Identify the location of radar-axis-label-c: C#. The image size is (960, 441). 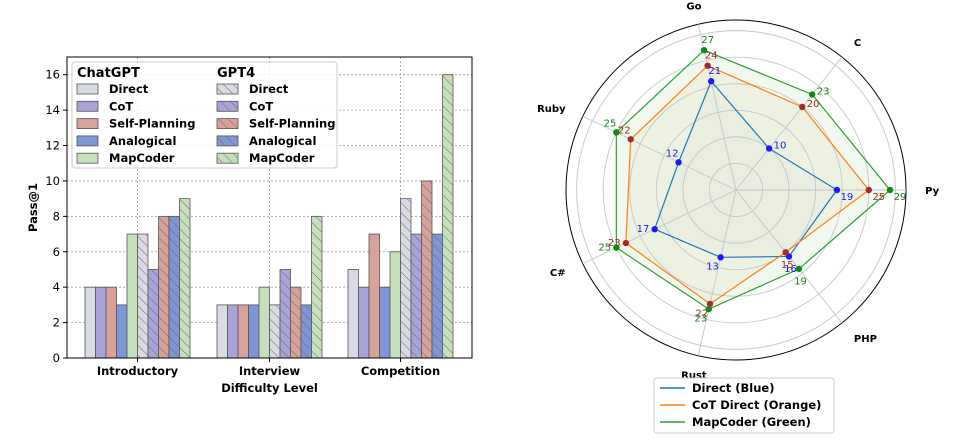
(558, 273).